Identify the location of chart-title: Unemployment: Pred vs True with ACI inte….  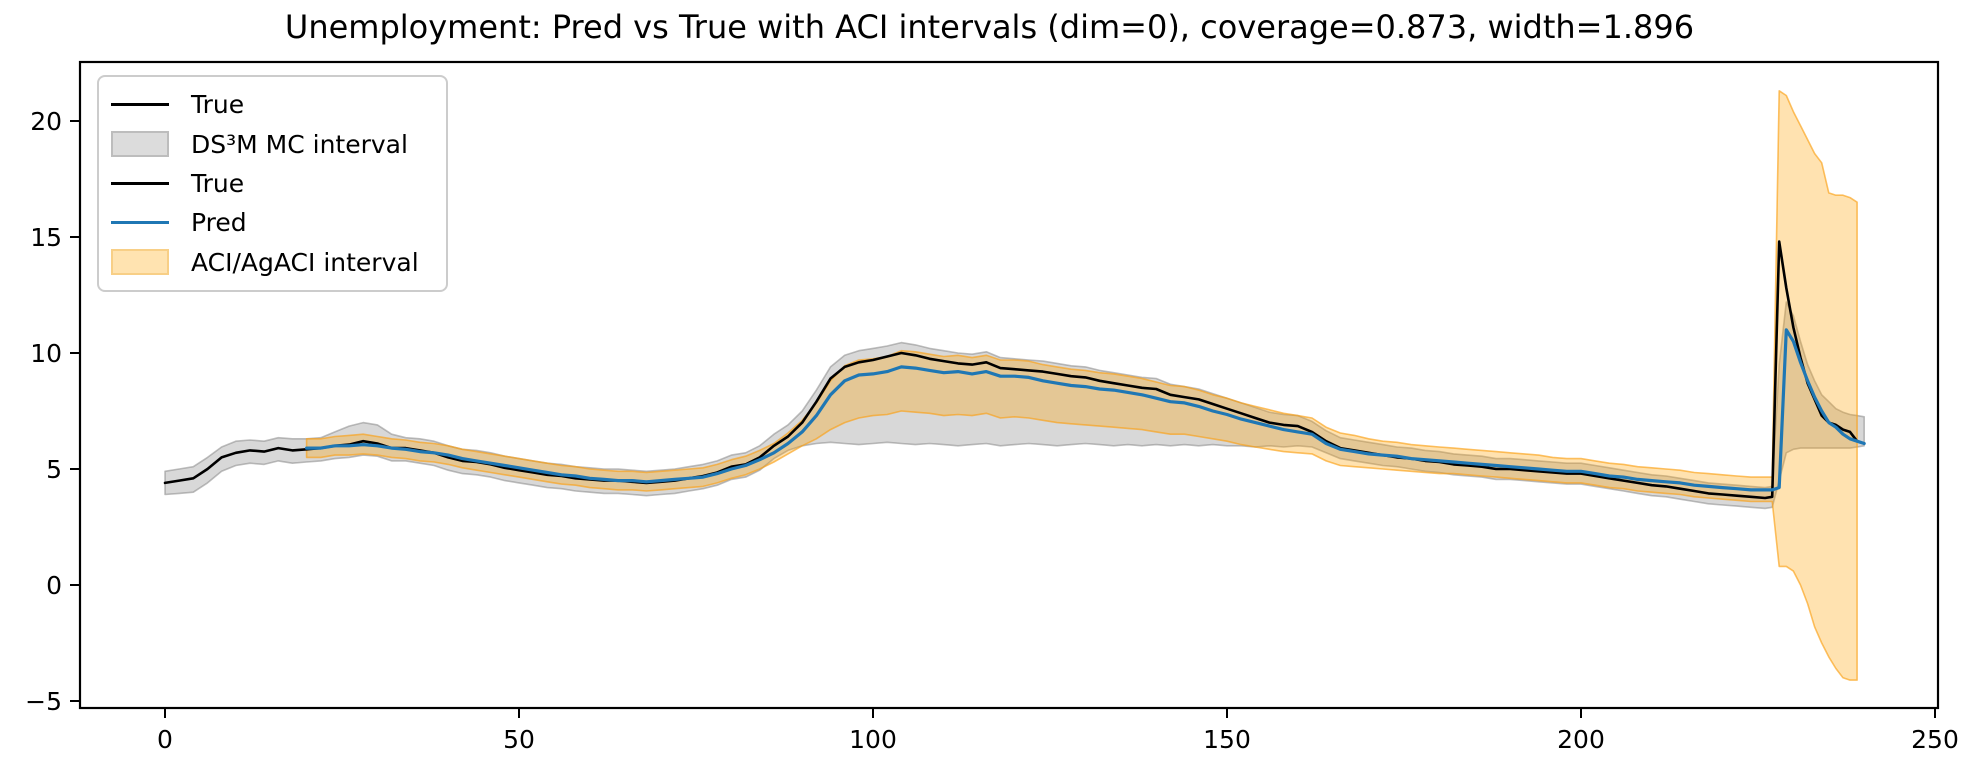
(989, 27).